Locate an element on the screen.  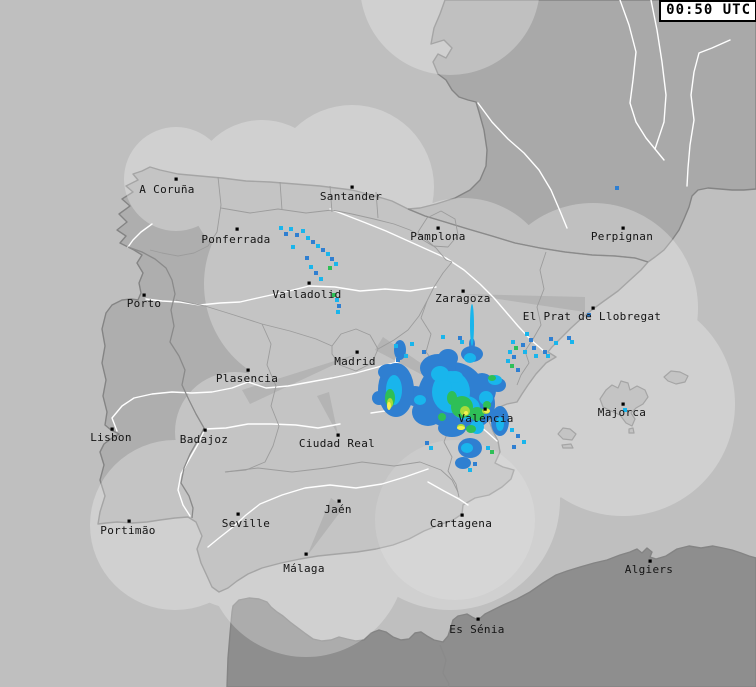
city-label: Portimão is located at coordinates (127, 530).